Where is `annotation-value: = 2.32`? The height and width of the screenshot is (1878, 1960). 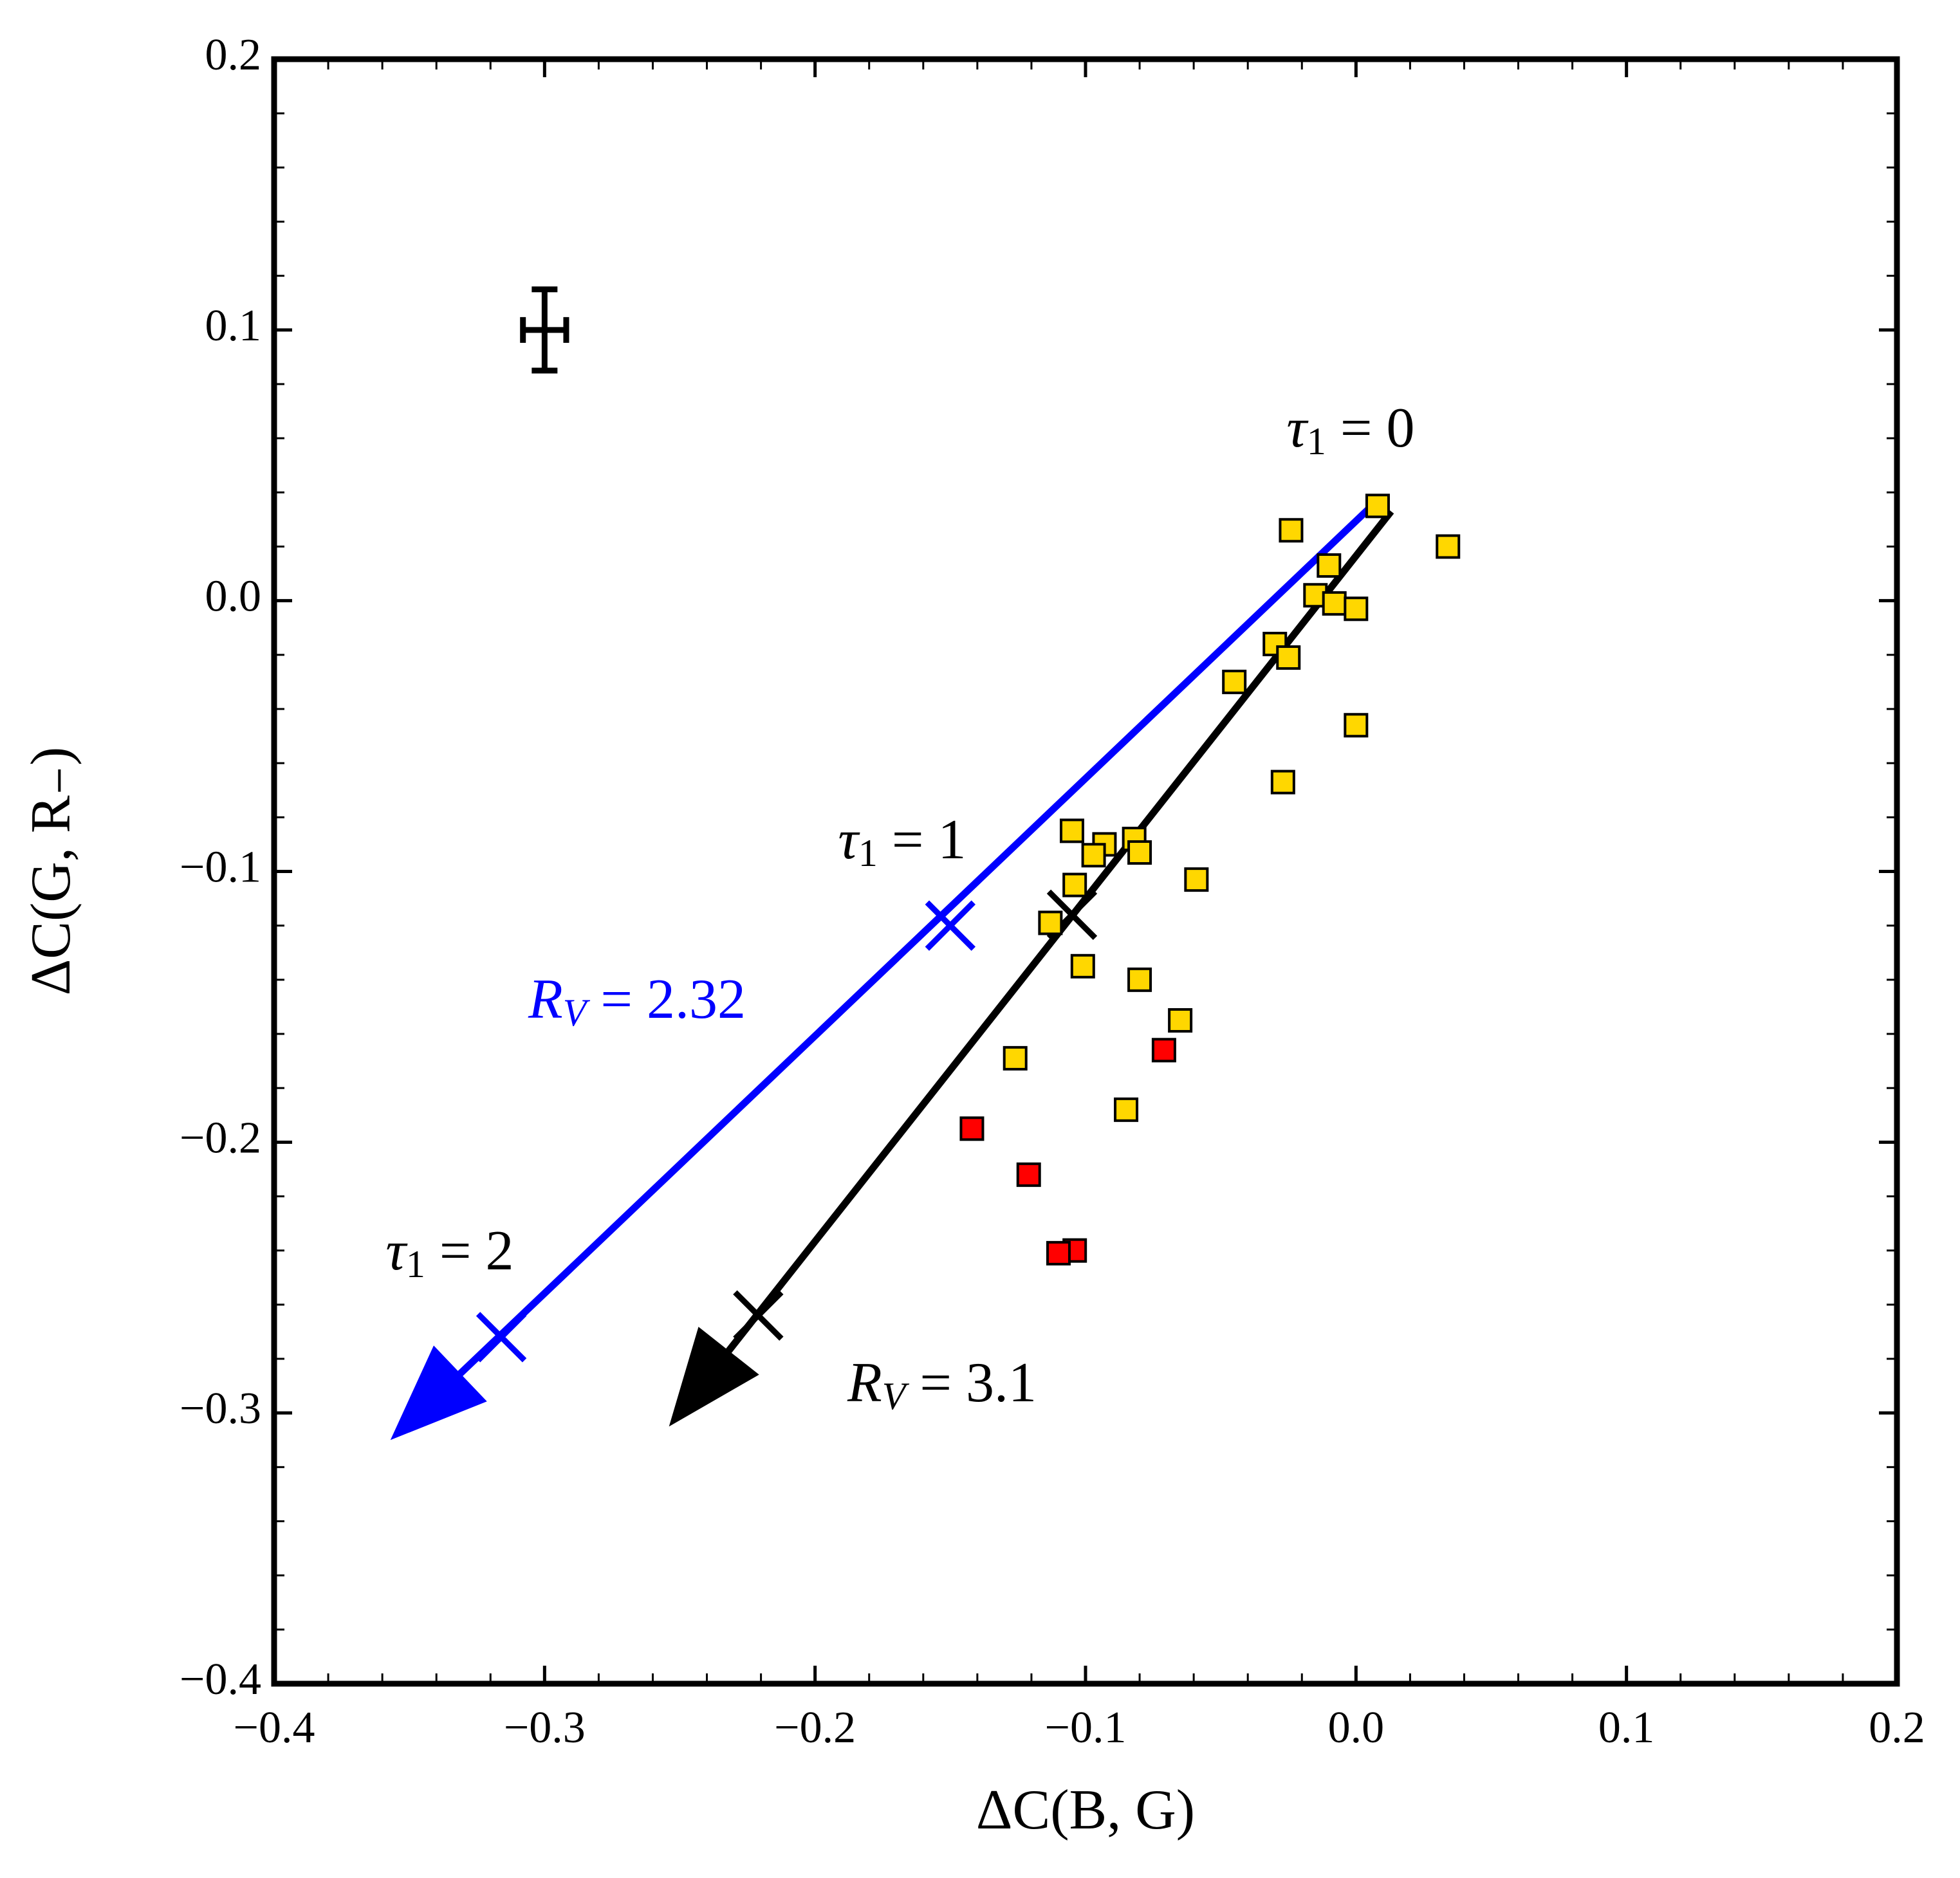 annotation-value: = 2.32 is located at coordinates (666, 999).